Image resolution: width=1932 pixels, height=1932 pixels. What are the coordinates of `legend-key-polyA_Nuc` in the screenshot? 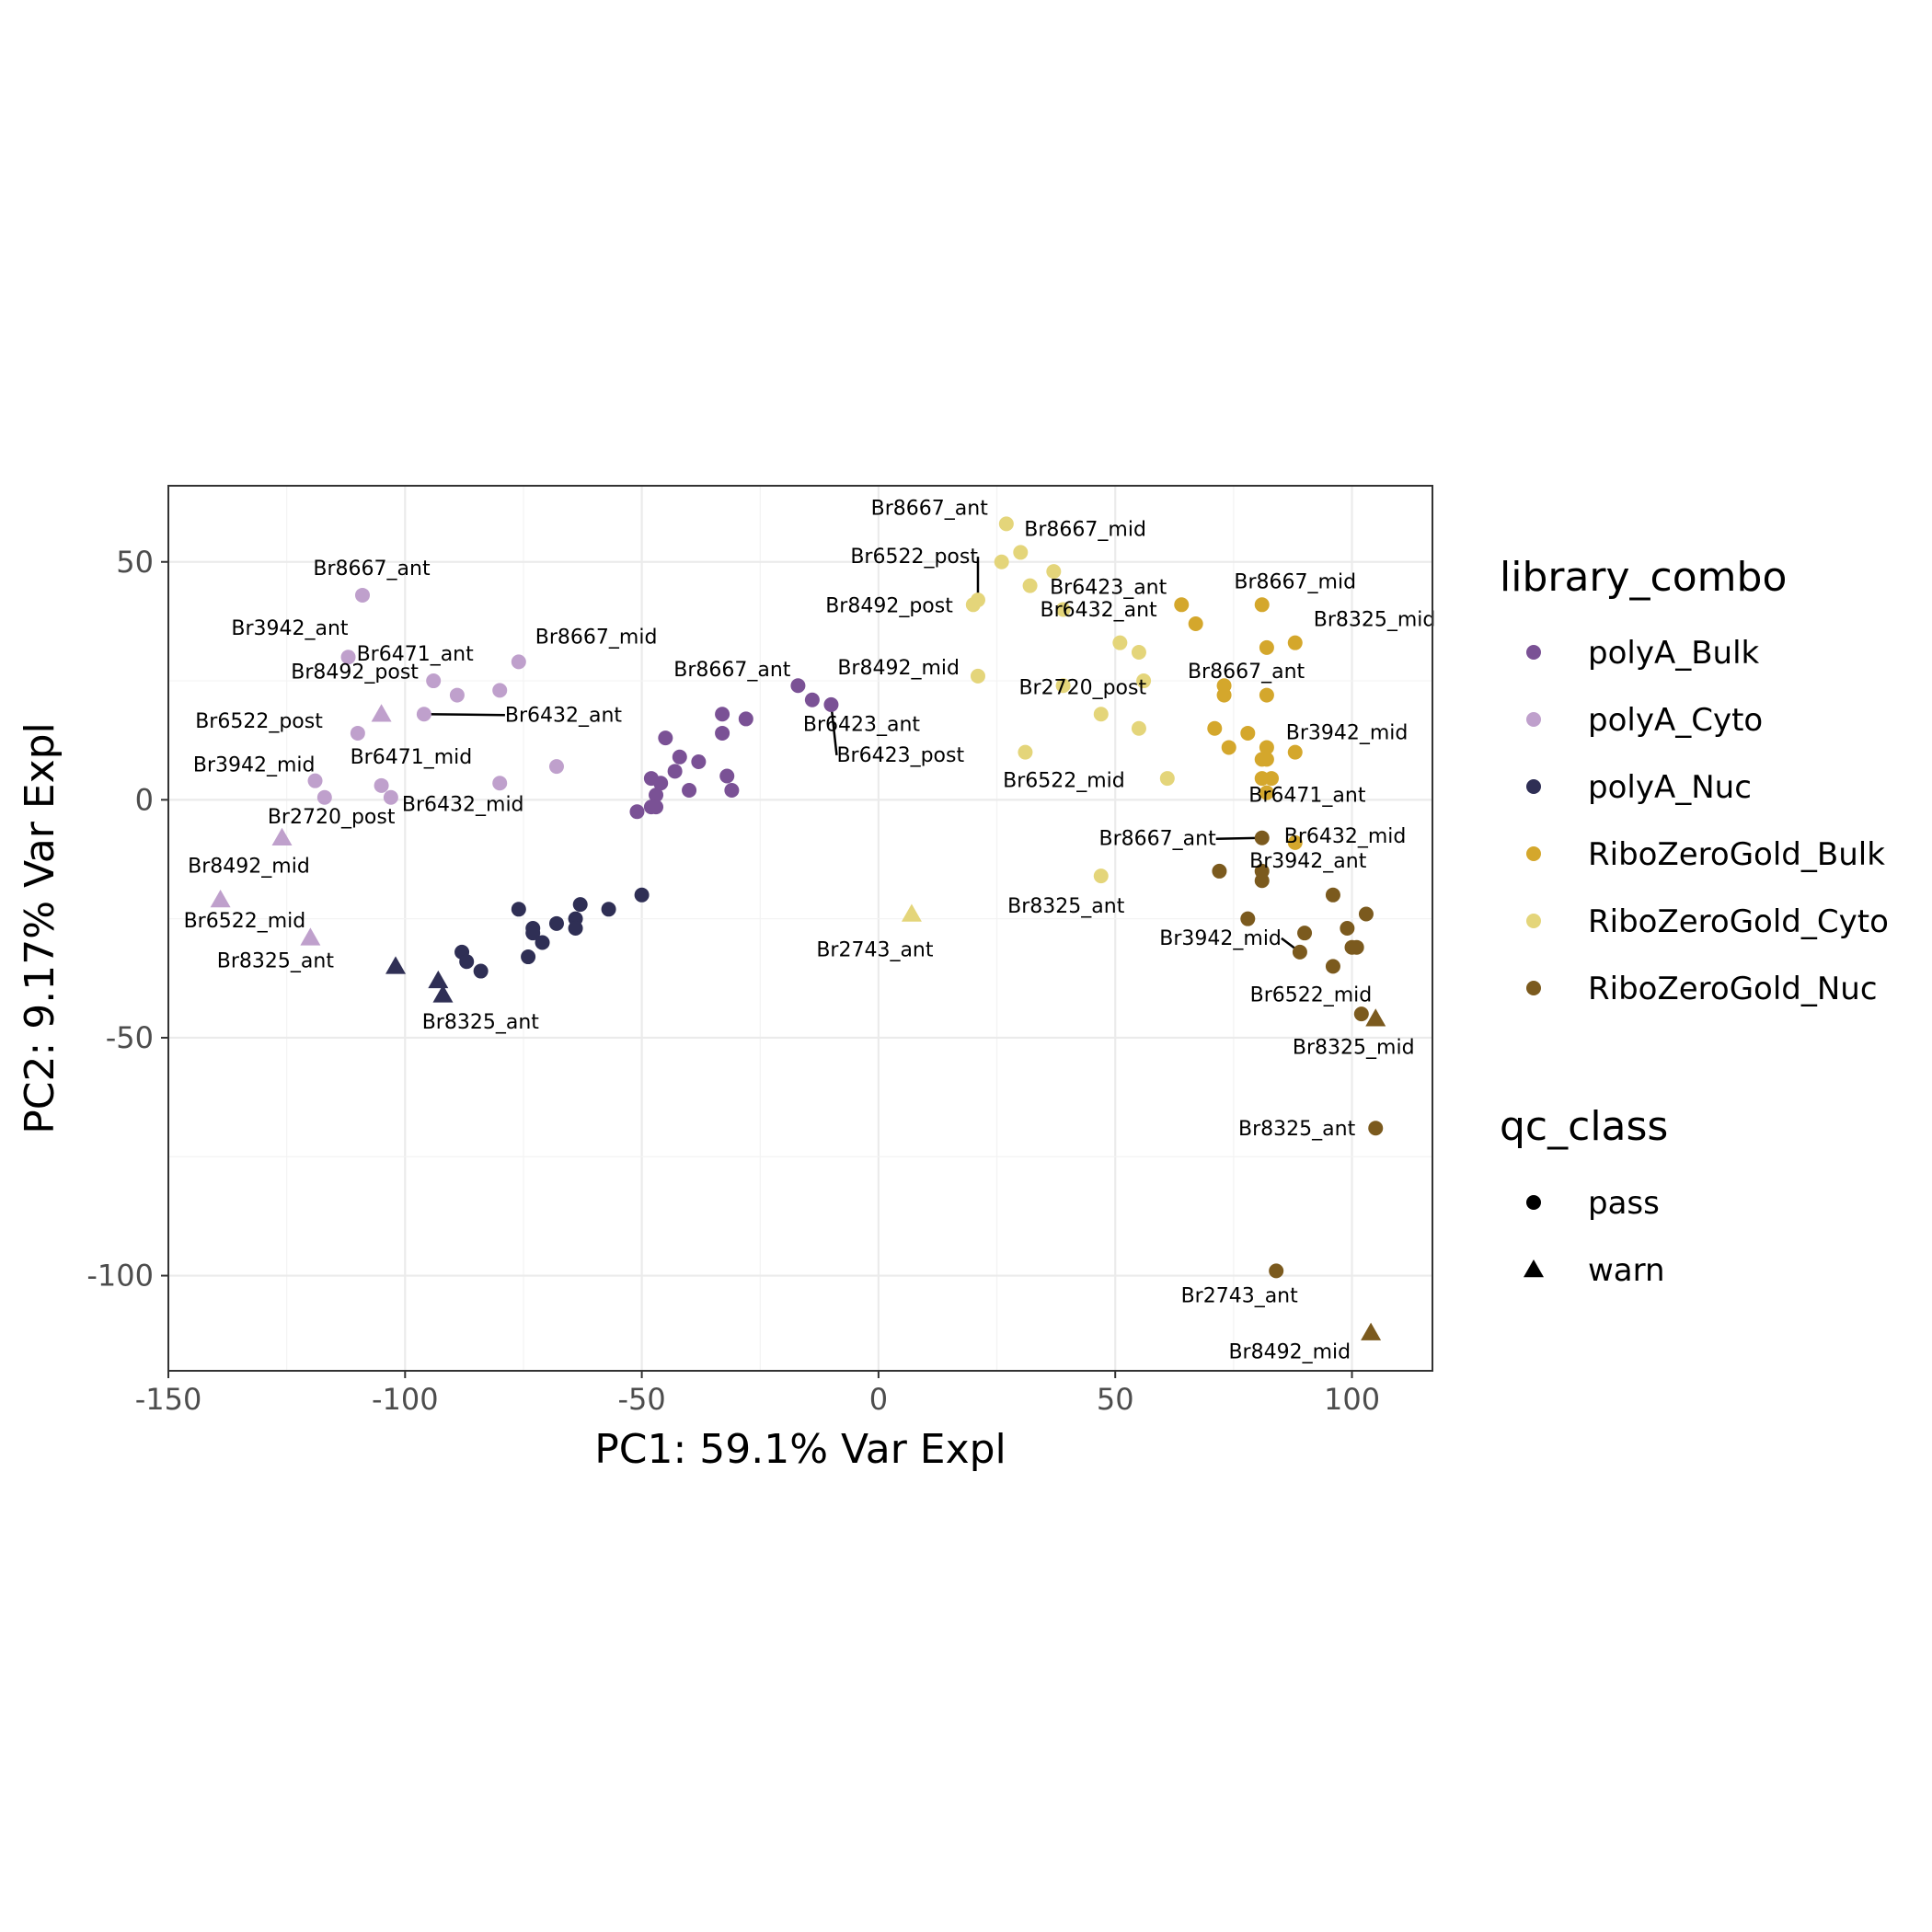 It's located at (1533, 786).